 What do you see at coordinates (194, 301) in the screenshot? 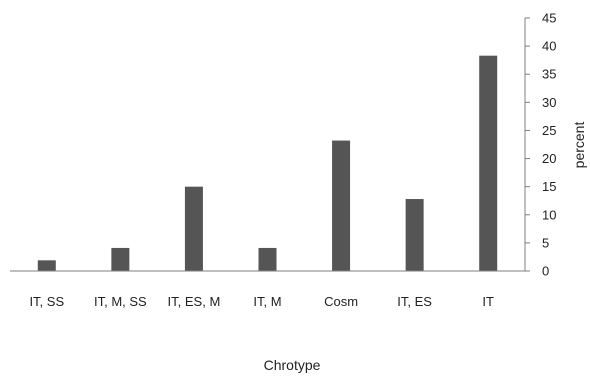
I see `x-tick-label: IT, ES, M` at bounding box center [194, 301].